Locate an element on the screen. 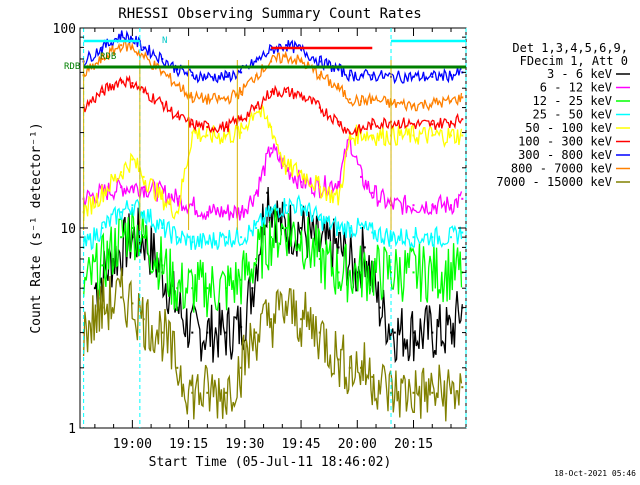 The height and width of the screenshot is (485, 640). legend-entry-label: 50 - 100 keV is located at coordinates (568, 128).